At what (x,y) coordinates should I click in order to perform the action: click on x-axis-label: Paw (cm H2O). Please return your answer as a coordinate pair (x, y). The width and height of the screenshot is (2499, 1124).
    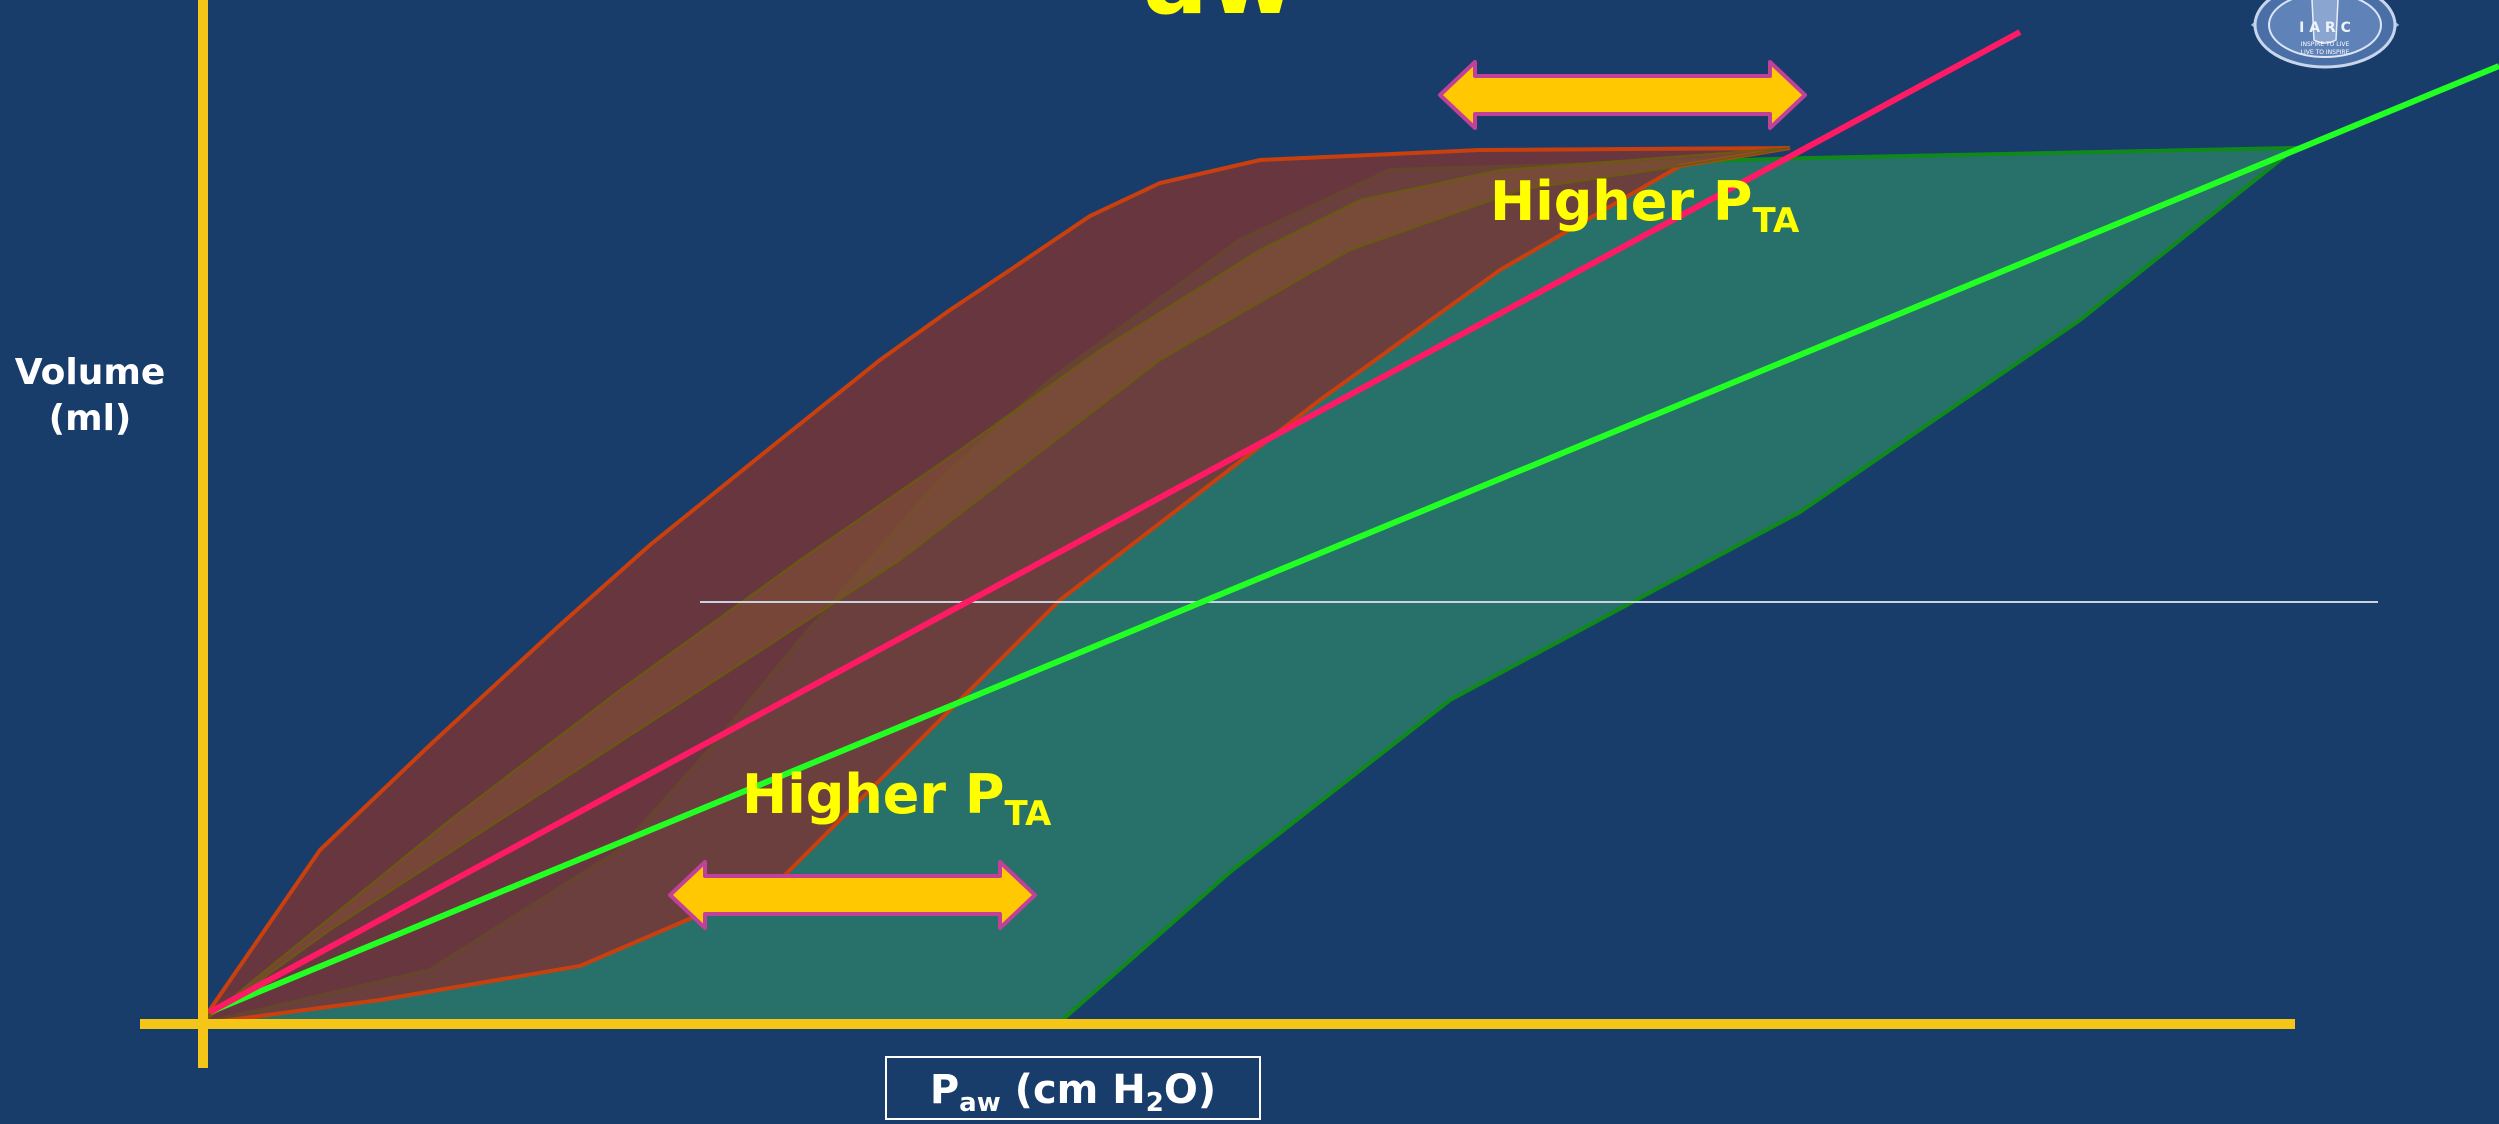
    Looking at the image, I should click on (1073, 1088).